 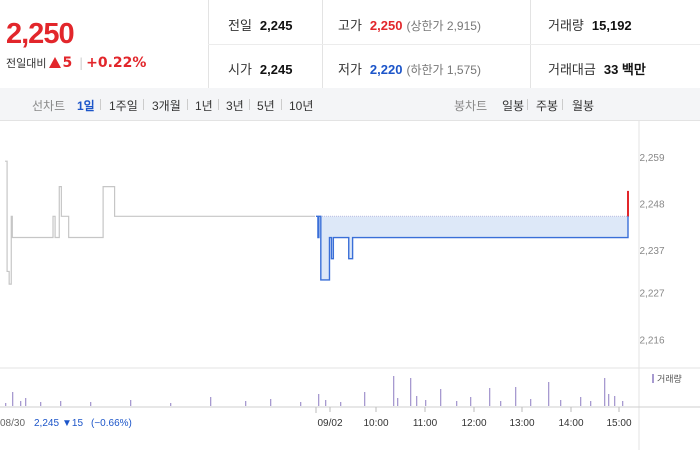 I want to click on tab-3m: 3개월, so click(x=166, y=106).